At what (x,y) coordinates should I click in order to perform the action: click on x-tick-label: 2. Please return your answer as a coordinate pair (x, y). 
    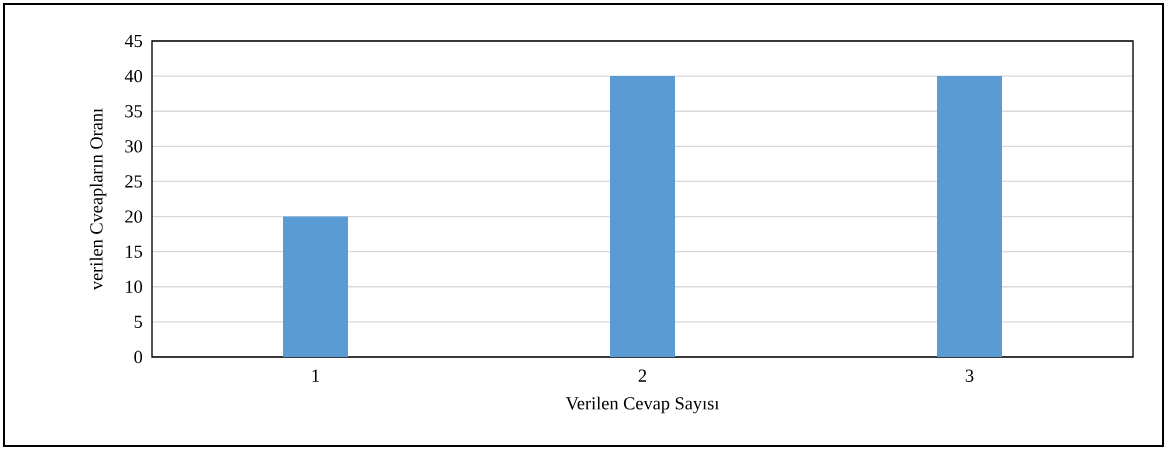
    Looking at the image, I should click on (642, 375).